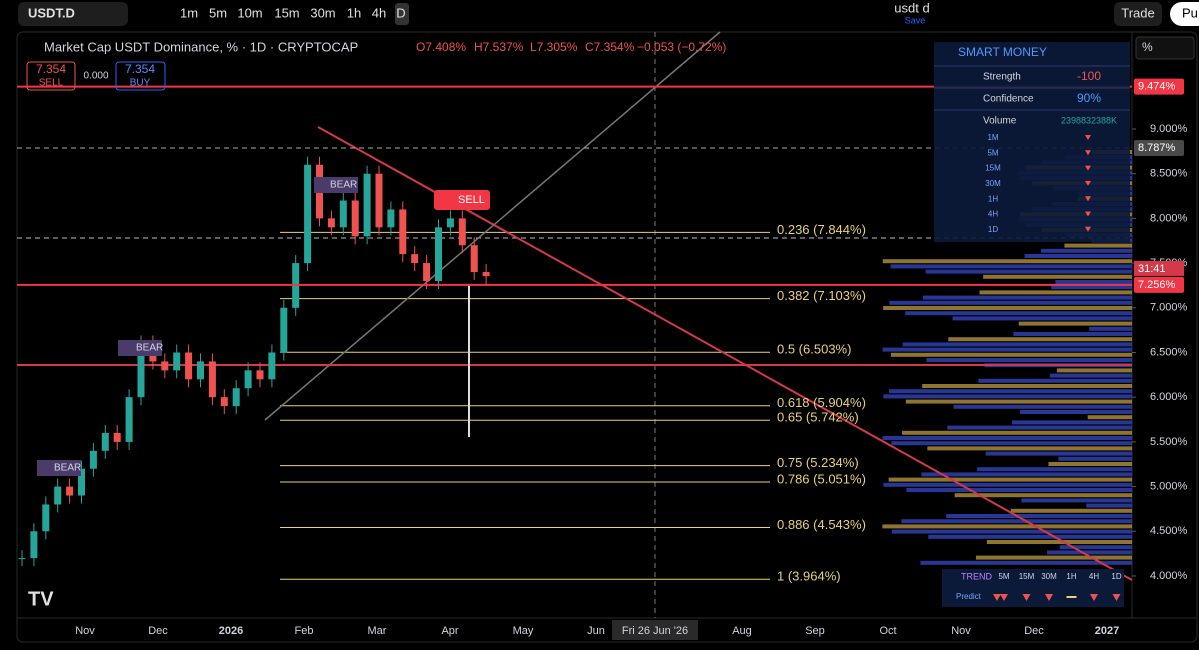  Describe the element at coordinates (231, 631) in the screenshot. I see `x-tick-label: 2026` at that location.